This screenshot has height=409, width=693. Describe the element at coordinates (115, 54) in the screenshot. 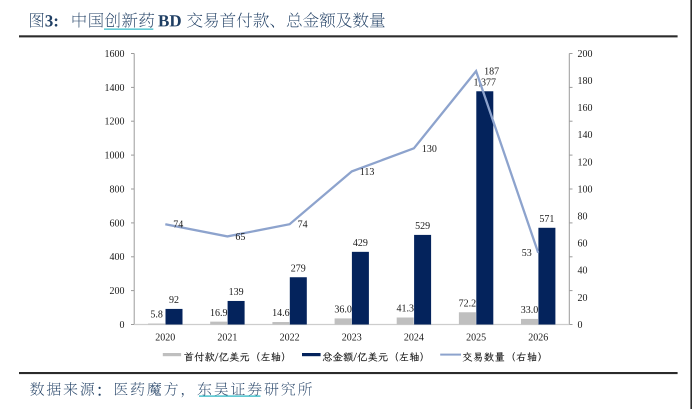

I see `svg-text: 1600` at that location.